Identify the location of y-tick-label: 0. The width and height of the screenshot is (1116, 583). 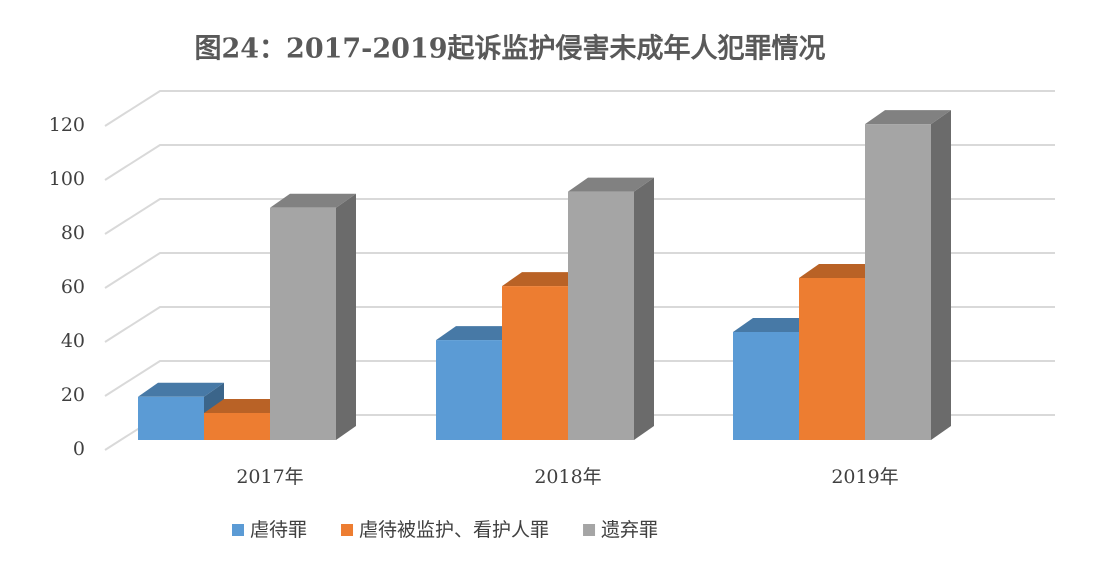
(79, 449).